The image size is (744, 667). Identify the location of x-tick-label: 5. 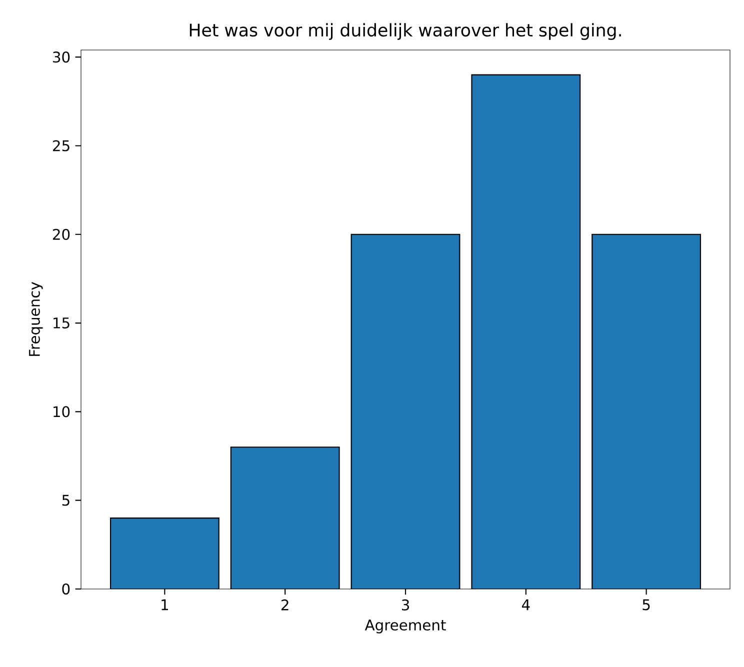
(646, 604).